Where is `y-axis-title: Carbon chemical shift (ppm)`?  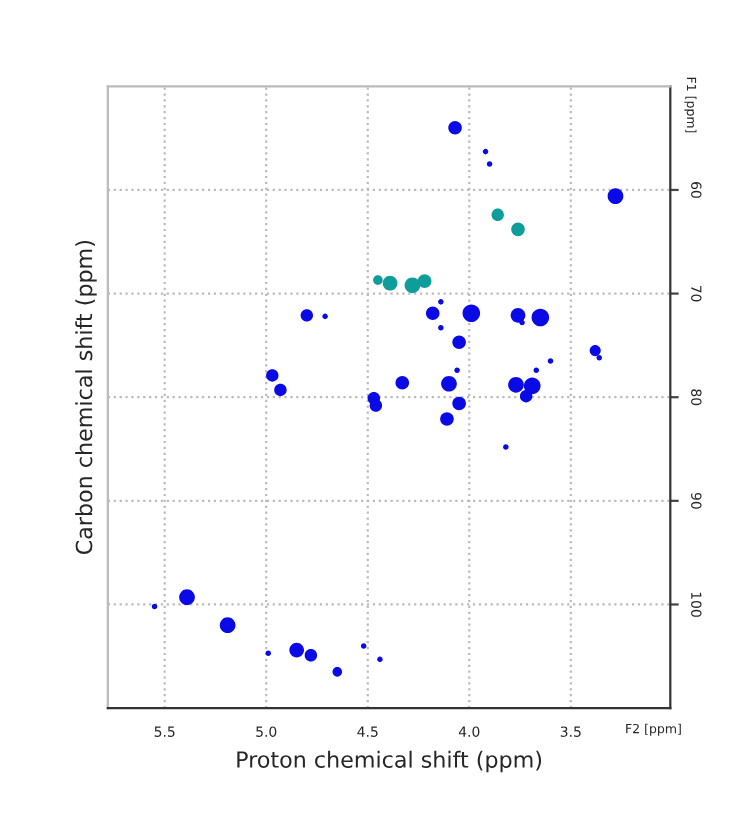
y-axis-title: Carbon chemical shift (ppm) is located at coordinates (86, 398).